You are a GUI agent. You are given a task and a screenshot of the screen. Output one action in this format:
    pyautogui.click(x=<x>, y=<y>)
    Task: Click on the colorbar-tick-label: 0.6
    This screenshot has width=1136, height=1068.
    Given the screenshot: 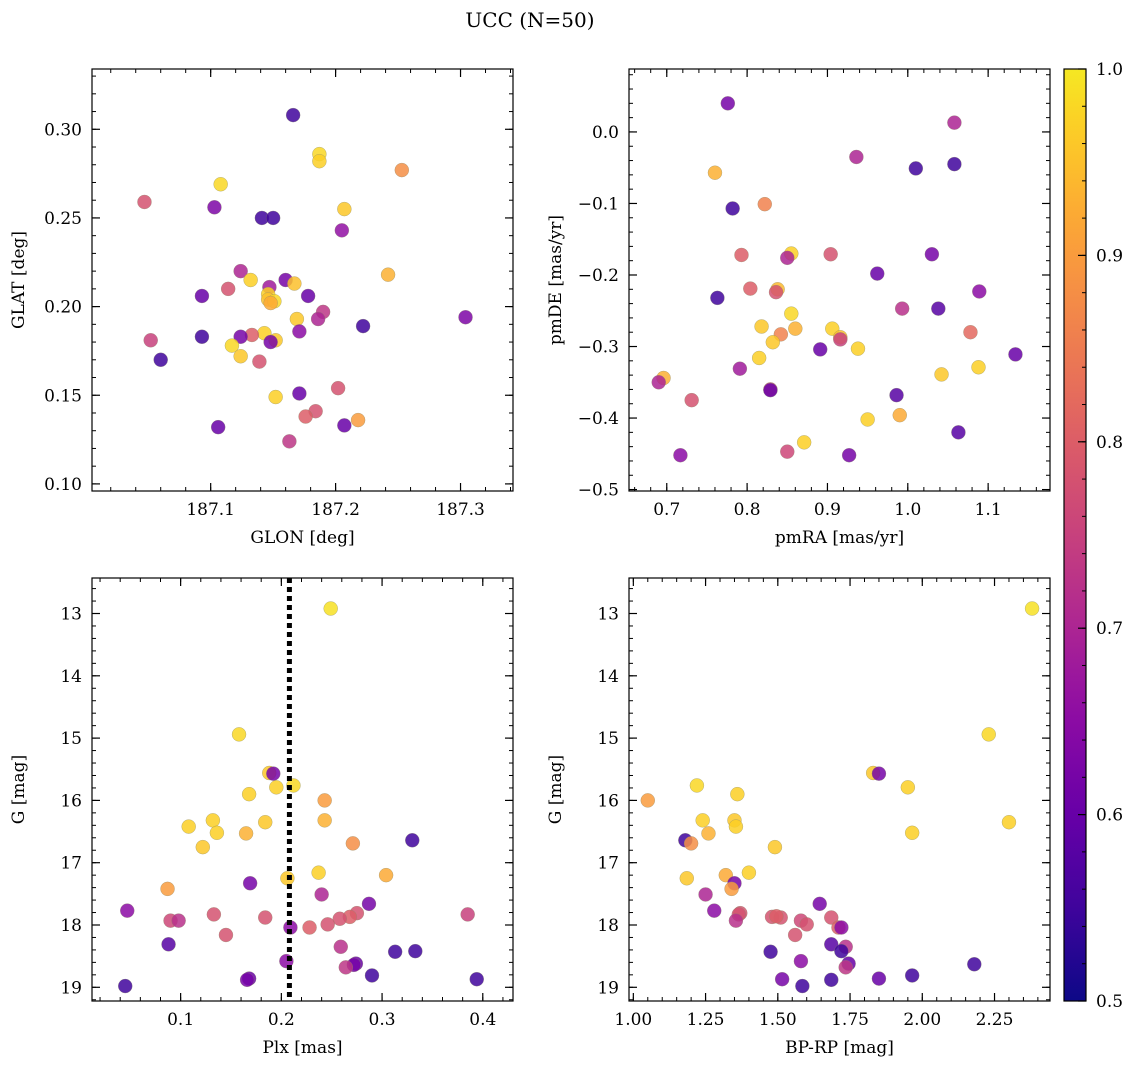 What is the action you would take?
    pyautogui.click(x=1109, y=816)
    